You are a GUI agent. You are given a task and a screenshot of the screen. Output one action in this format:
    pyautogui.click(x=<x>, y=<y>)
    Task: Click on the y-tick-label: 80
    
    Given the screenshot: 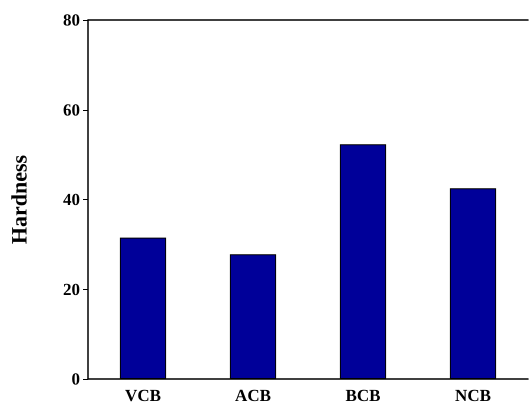 What is the action you would take?
    pyautogui.click(x=71, y=20)
    